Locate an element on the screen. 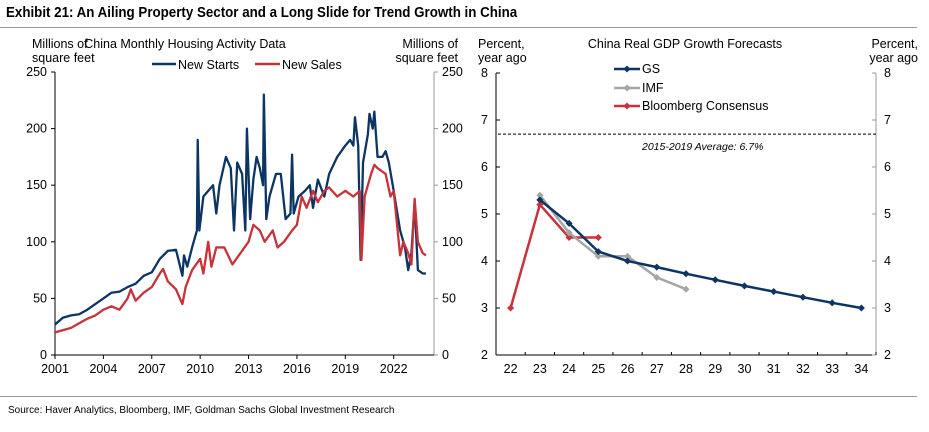 The image size is (929, 432). series-line-gs is located at coordinates (700, 254).